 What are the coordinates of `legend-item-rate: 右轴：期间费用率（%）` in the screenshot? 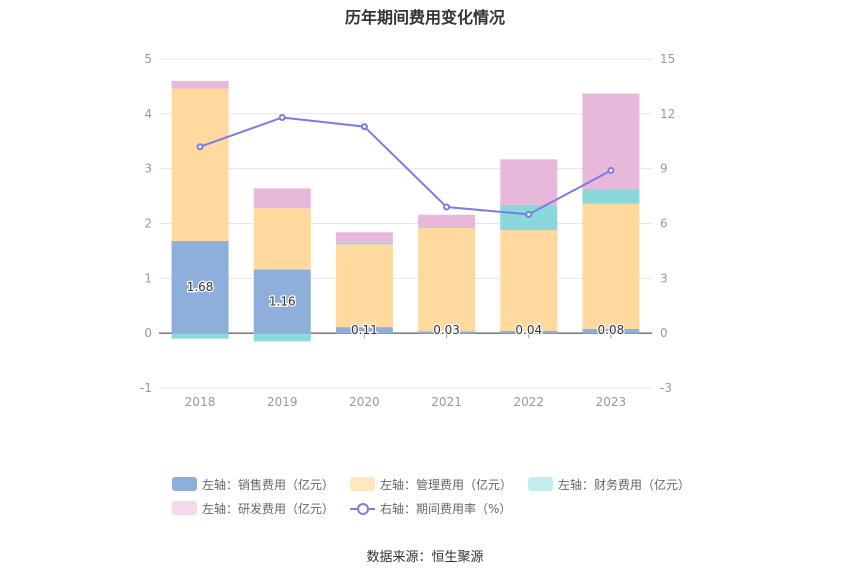 It's located at (430, 508).